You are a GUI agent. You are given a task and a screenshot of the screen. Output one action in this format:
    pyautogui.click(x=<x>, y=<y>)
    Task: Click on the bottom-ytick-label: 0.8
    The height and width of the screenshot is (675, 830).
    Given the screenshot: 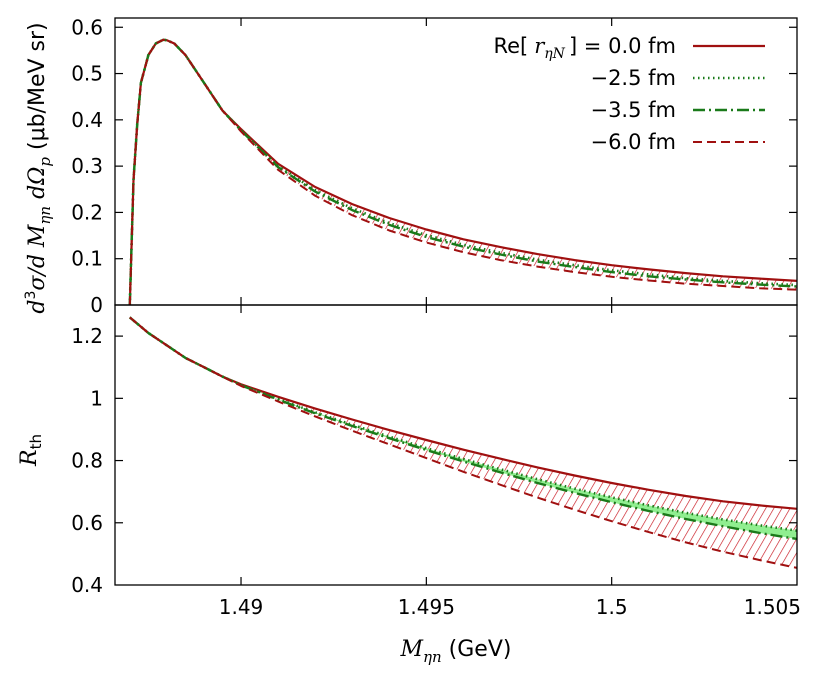 What is the action you would take?
    pyautogui.click(x=87, y=461)
    